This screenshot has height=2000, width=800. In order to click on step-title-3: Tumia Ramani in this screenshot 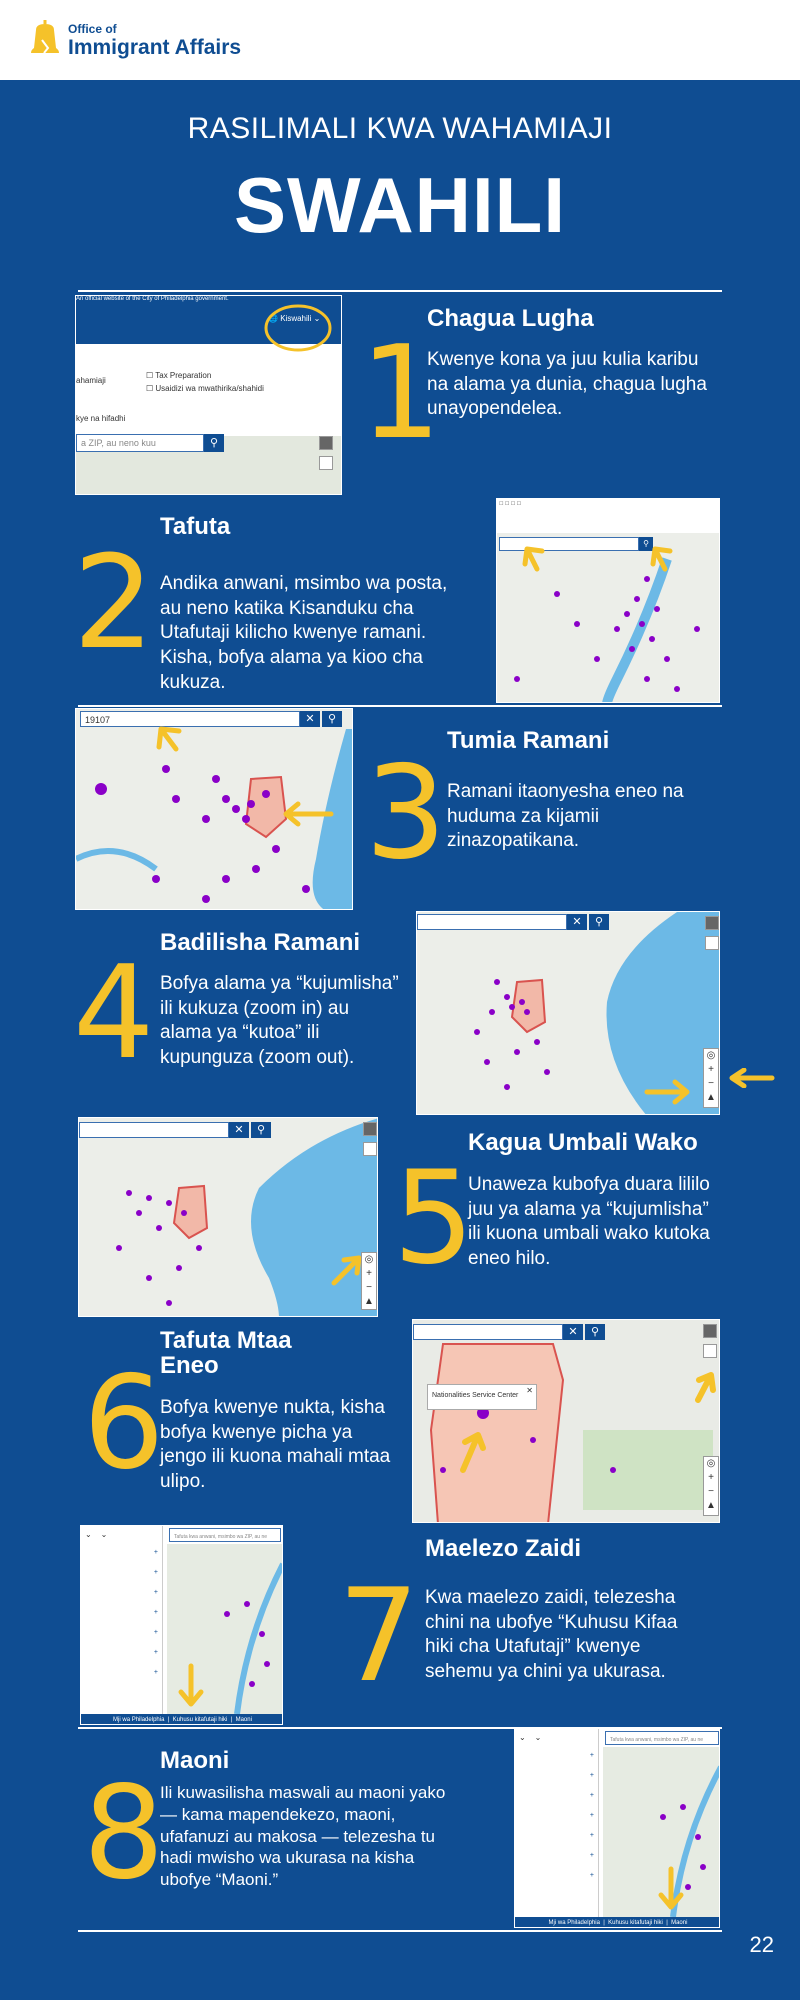, I will do `click(528, 740)`.